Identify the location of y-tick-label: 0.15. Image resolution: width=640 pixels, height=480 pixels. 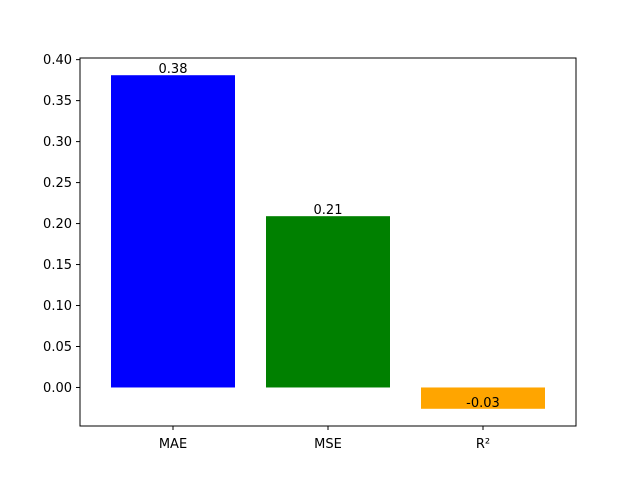
(57, 265).